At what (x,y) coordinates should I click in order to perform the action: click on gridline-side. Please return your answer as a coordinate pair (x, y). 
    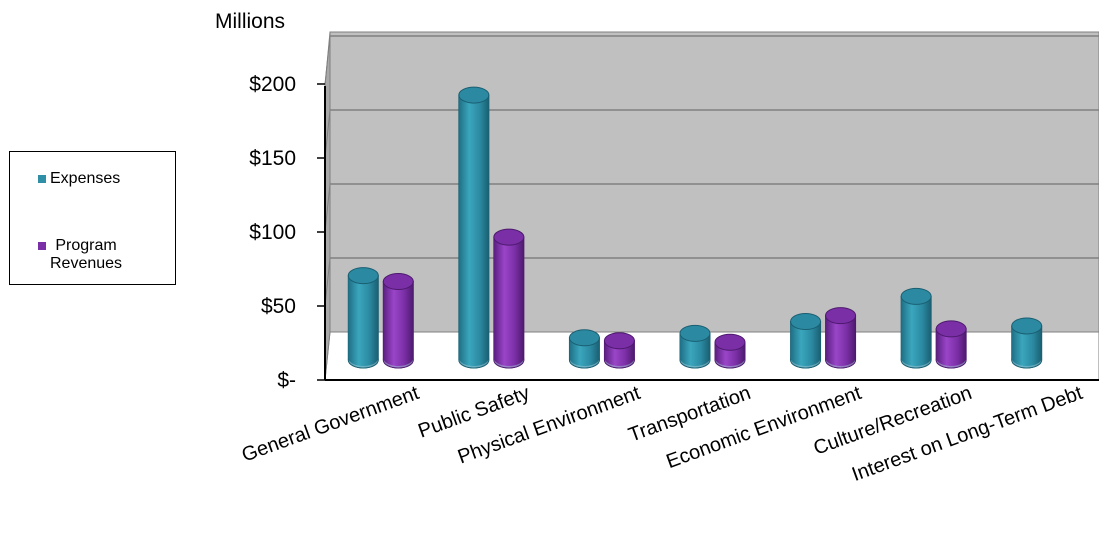
    Looking at the image, I should click on (327, 60).